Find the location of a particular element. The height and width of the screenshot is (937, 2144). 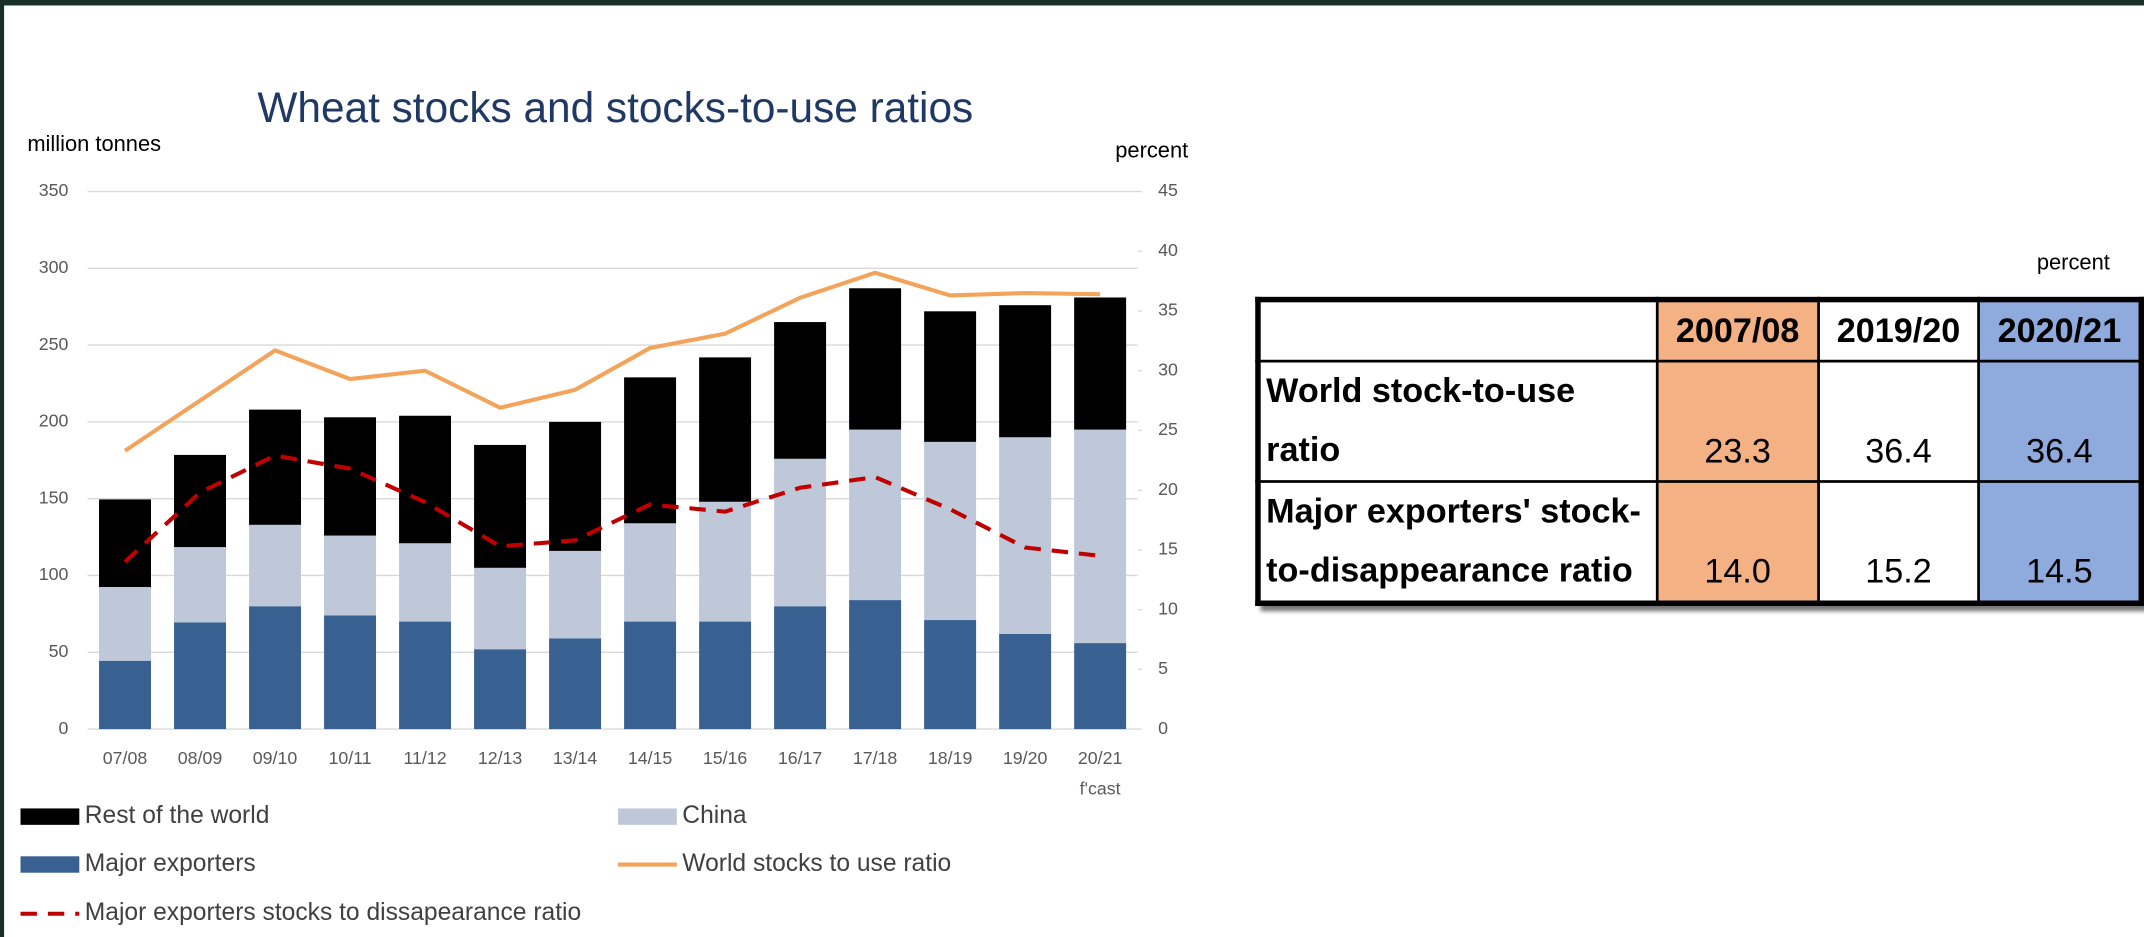

y2-tick-label: 35 is located at coordinates (1168, 310).